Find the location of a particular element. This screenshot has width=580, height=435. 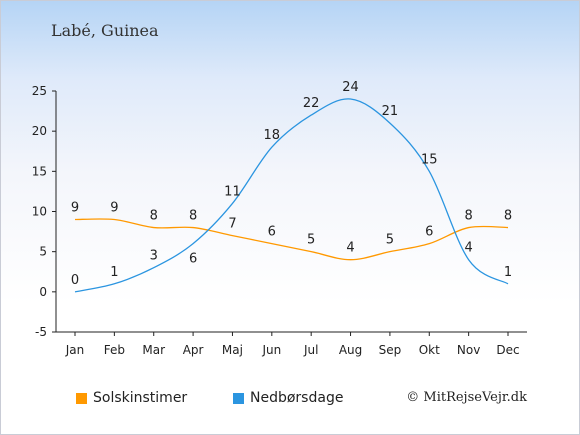

data-label-rain: 0 is located at coordinates (75, 280).